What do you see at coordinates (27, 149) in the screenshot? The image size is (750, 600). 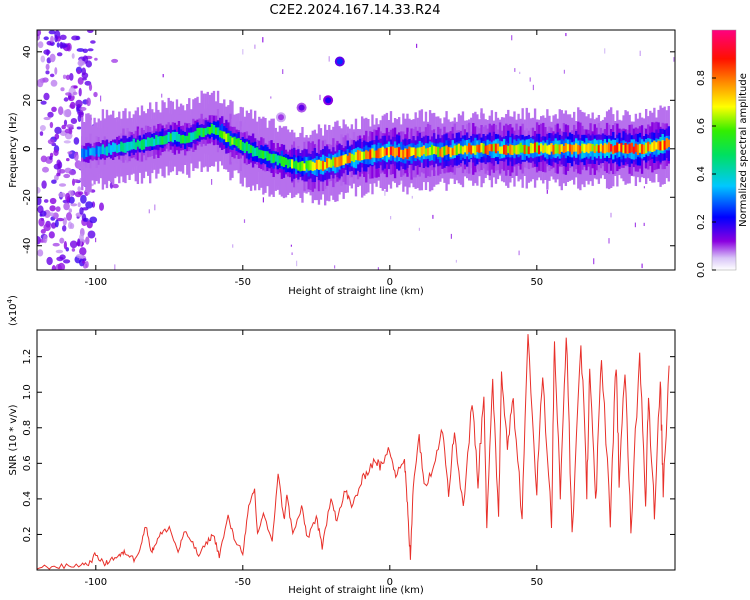 I see `spectrogram-y-tick-label: 0` at bounding box center [27, 149].